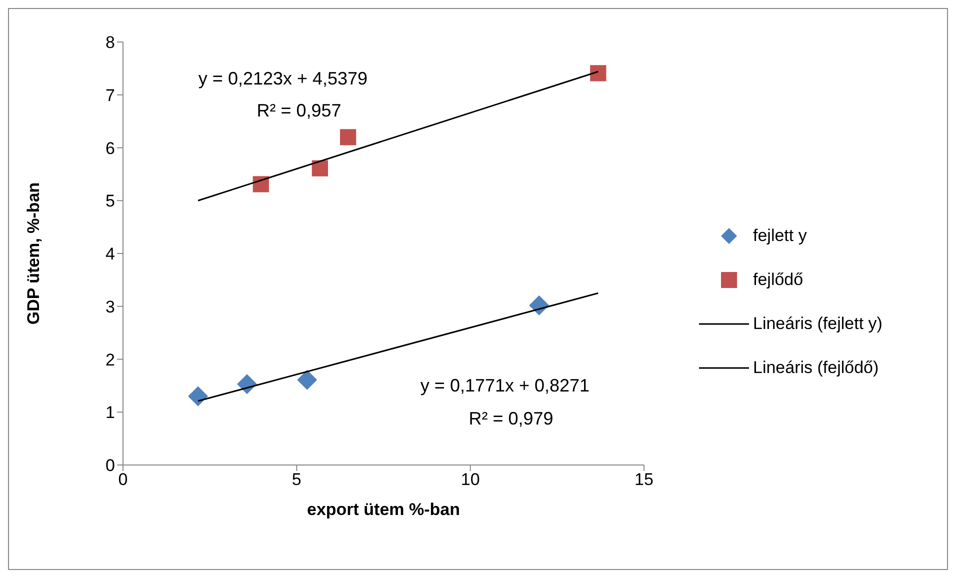  What do you see at coordinates (283, 79) in the screenshot?
I see `annotation: y = 0,2123x + 4,5379` at bounding box center [283, 79].